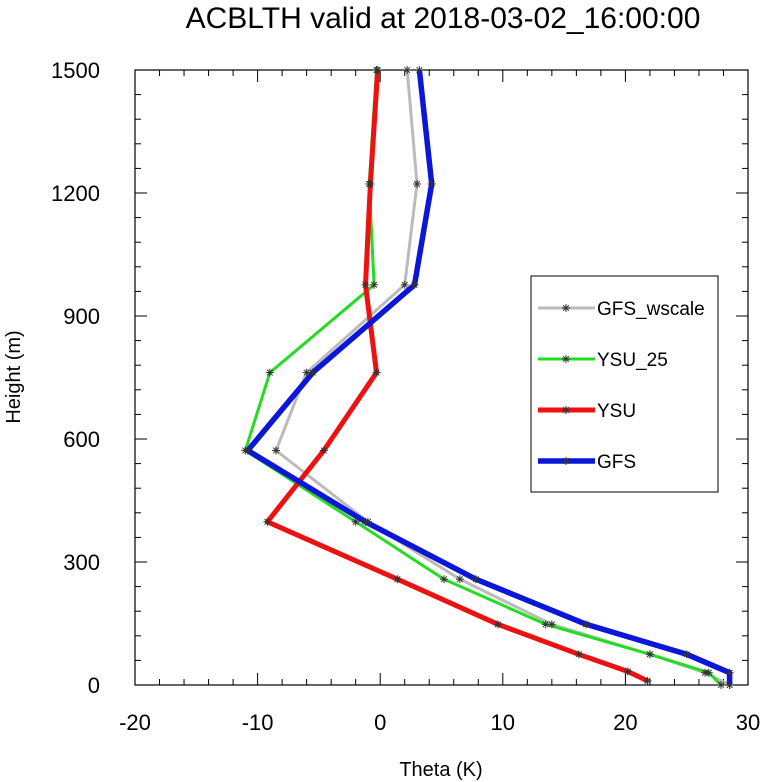 Image resolution: width=766 pixels, height=782 pixels. What do you see at coordinates (651, 309) in the screenshot?
I see `legend-label-gfs_wscale: GFS_wscale` at bounding box center [651, 309].